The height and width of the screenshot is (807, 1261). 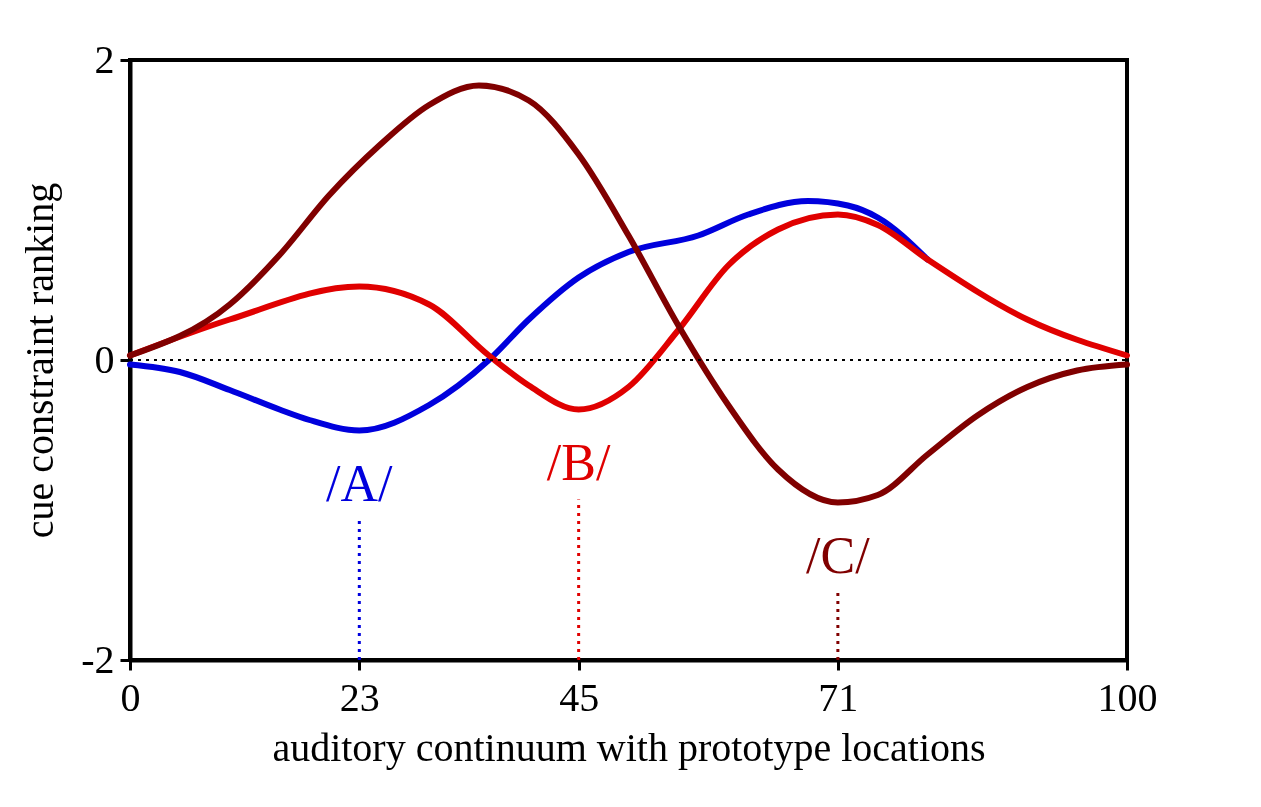 What do you see at coordinates (98, 659) in the screenshot?
I see `y-tick-label: -2` at bounding box center [98, 659].